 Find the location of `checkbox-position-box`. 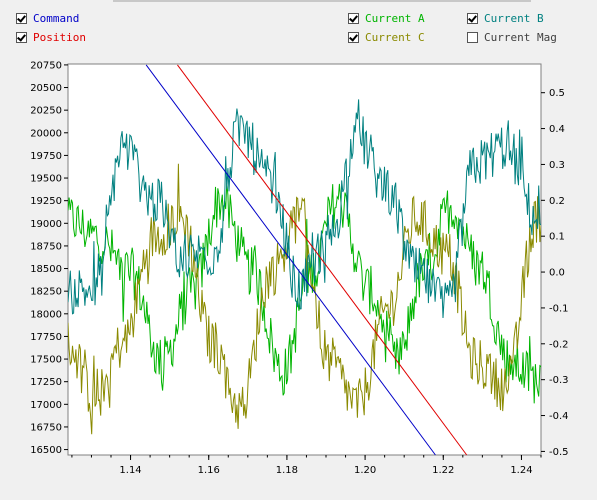

checkbox-position-box is located at coordinates (21, 37).